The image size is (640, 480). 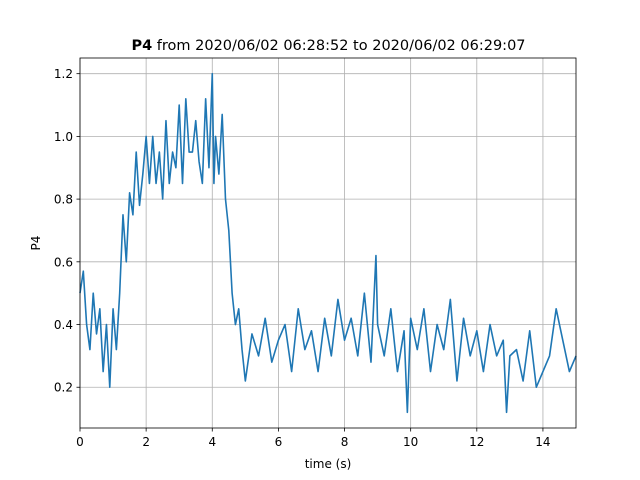 I want to click on x-tick-label: 14, so click(x=542, y=442).